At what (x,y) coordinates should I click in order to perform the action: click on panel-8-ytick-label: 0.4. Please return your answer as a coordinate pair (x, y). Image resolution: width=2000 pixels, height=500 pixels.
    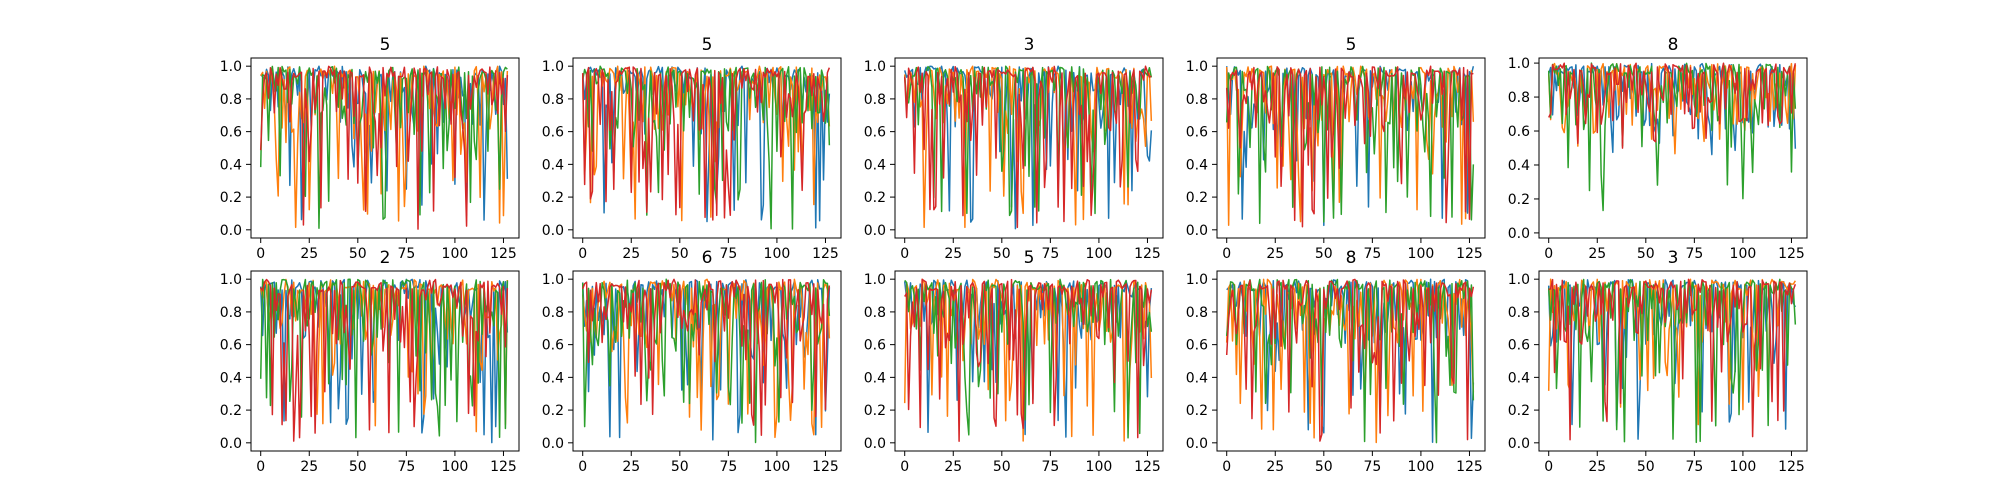
    Looking at the image, I should click on (875, 378).